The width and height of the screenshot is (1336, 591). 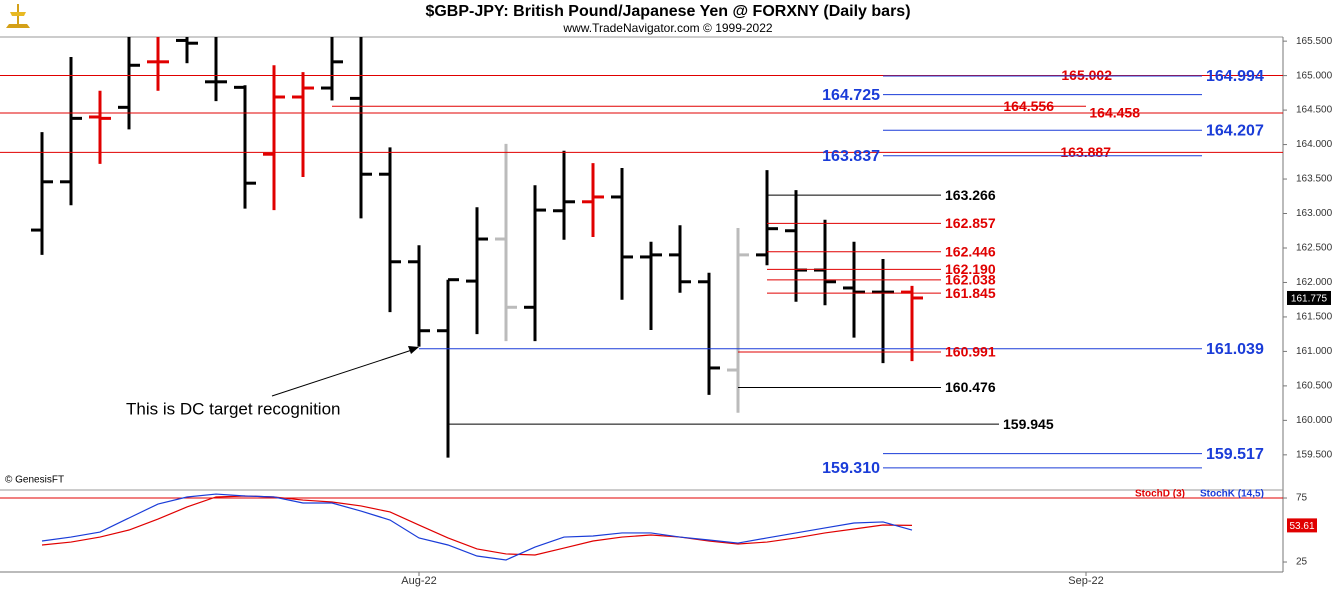 I want to click on y-tick-label: 161.500, so click(x=1314, y=317).